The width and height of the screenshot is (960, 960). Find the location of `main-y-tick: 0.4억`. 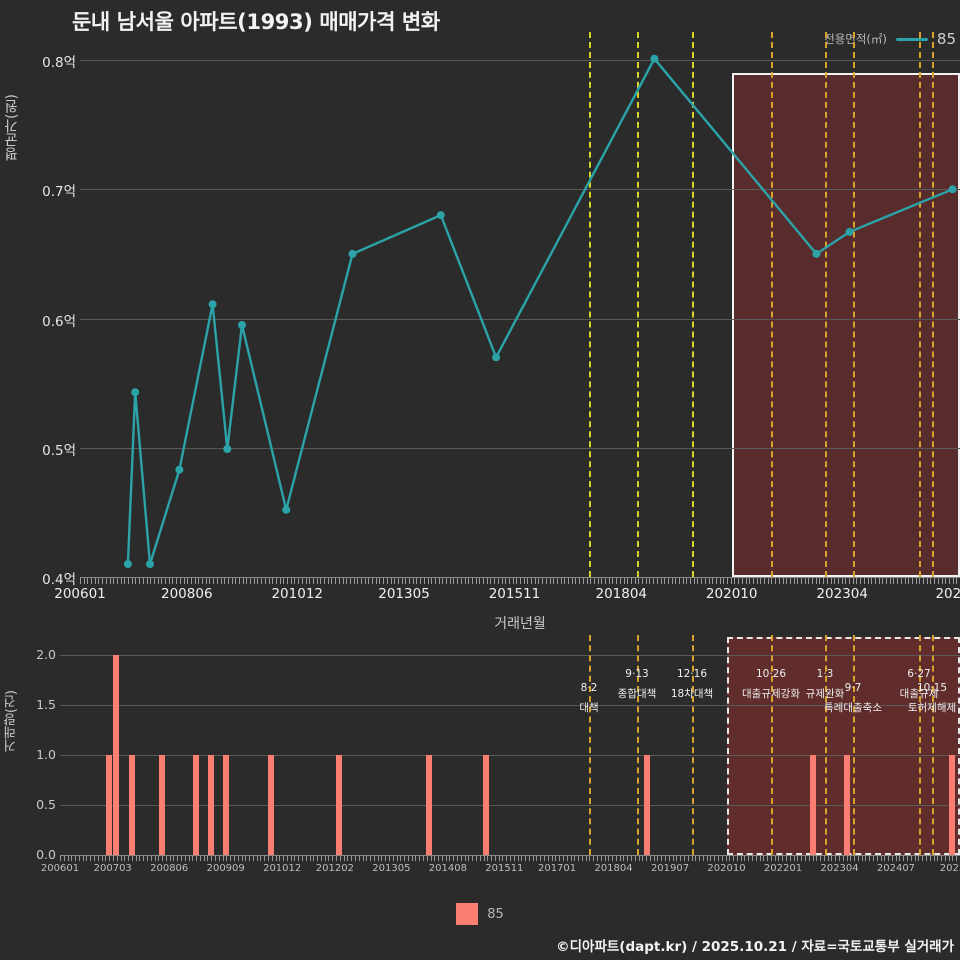

main-y-tick: 0.4억 is located at coordinates (59, 580).